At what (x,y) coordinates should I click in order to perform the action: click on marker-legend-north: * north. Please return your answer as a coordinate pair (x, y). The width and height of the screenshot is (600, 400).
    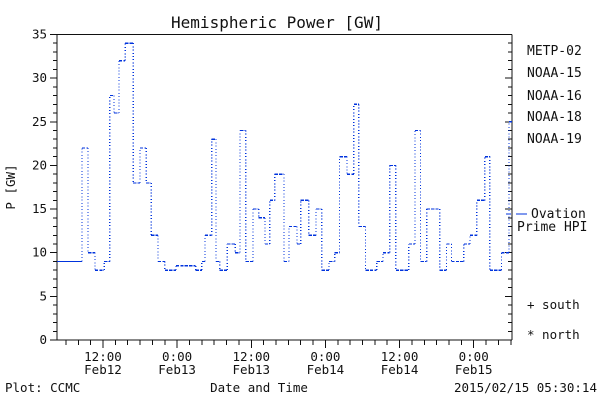
    Looking at the image, I should click on (553, 334).